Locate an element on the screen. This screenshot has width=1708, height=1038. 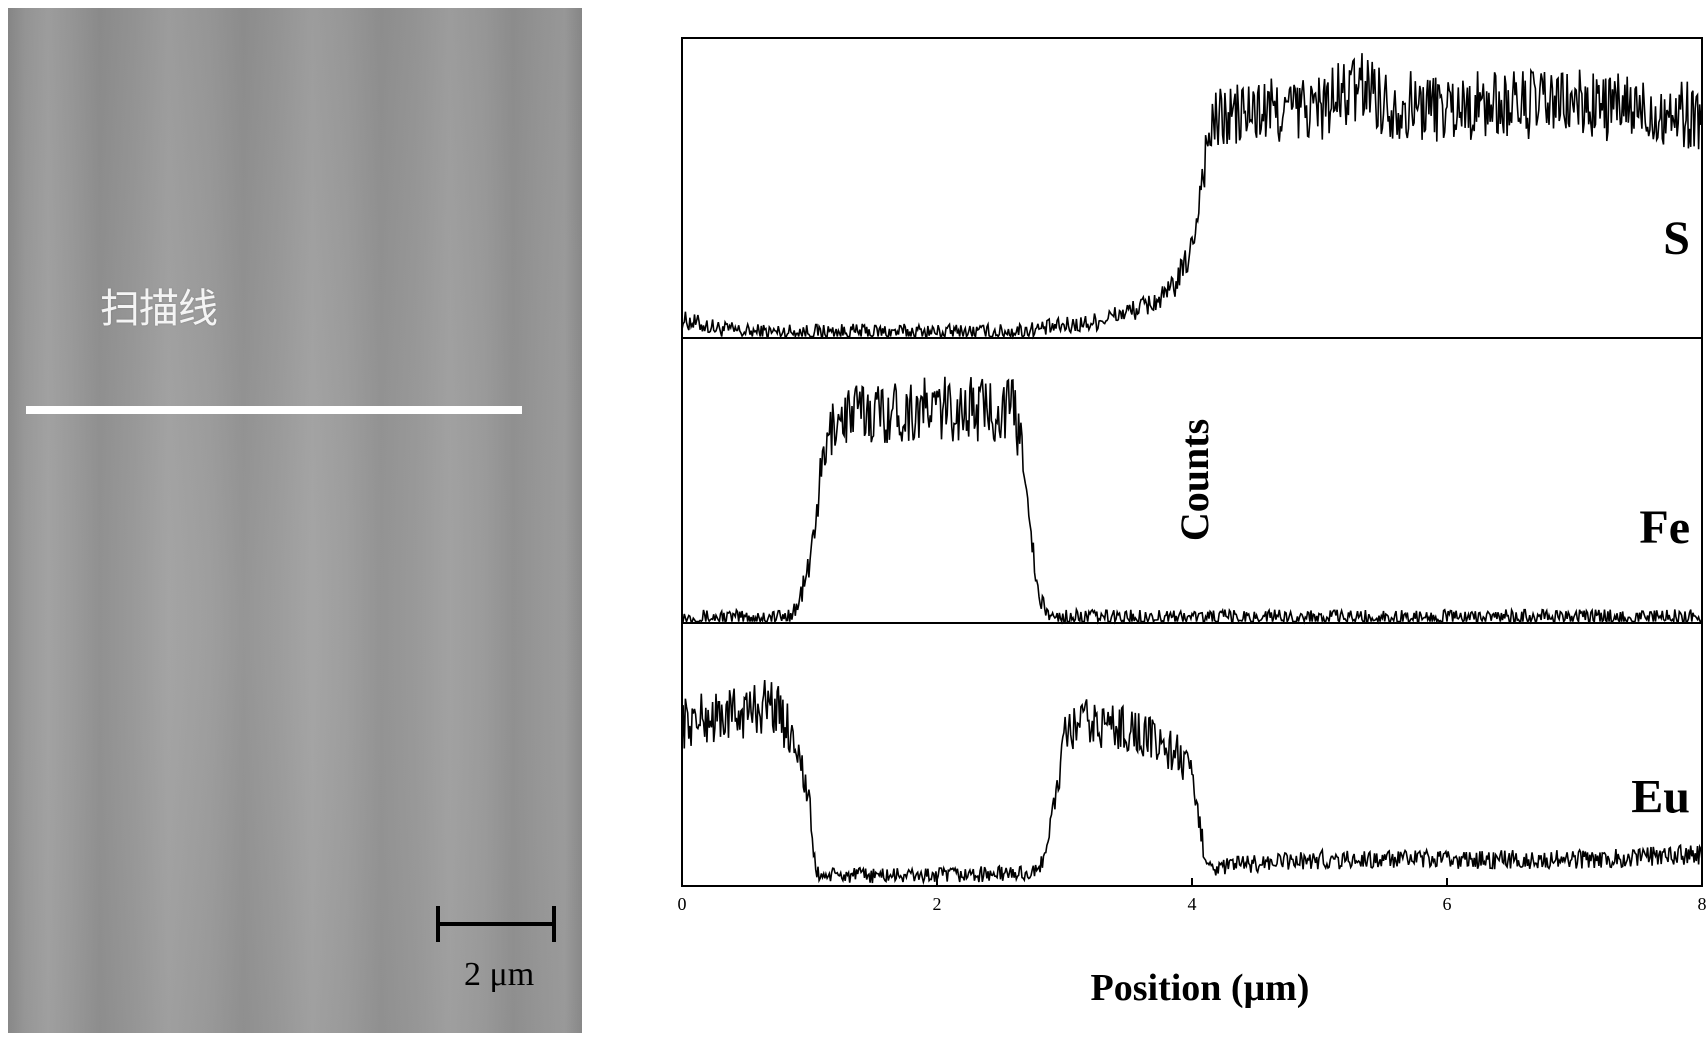
scale-bar-label: 2 μm is located at coordinates (499, 974).